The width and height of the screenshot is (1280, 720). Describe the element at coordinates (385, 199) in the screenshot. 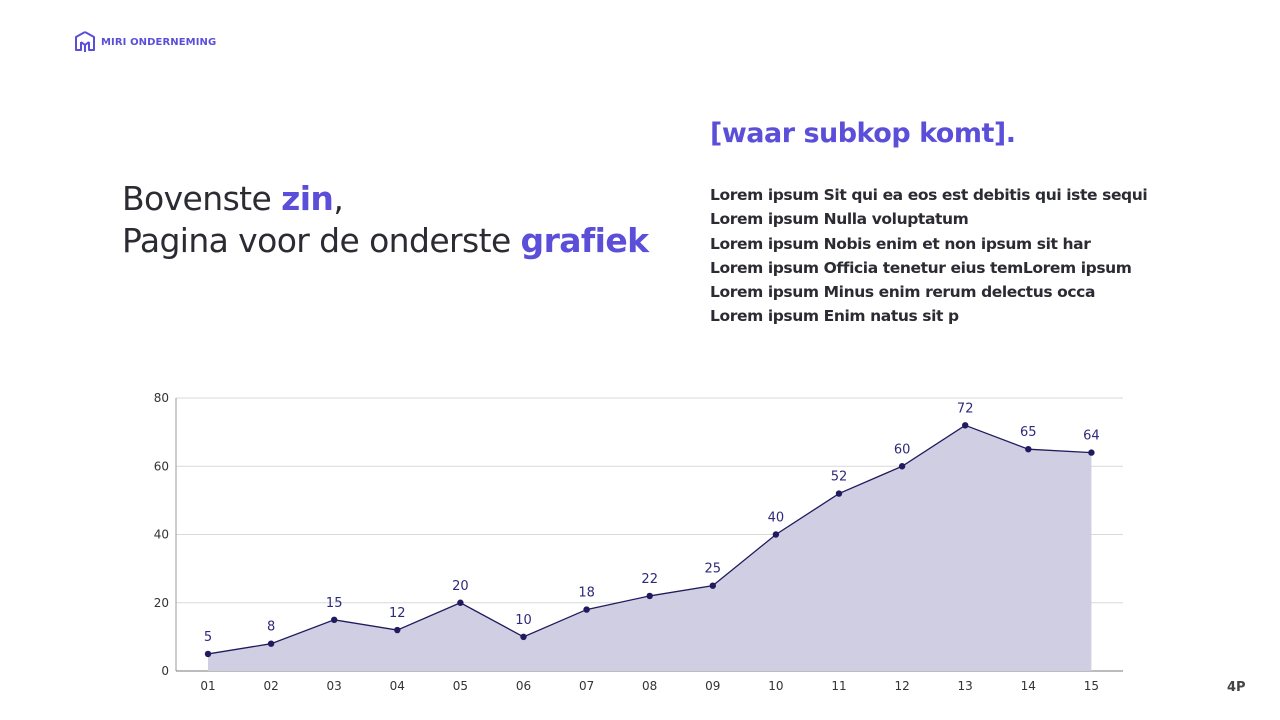

I see `title-line-1: Bovenste zin,` at that location.